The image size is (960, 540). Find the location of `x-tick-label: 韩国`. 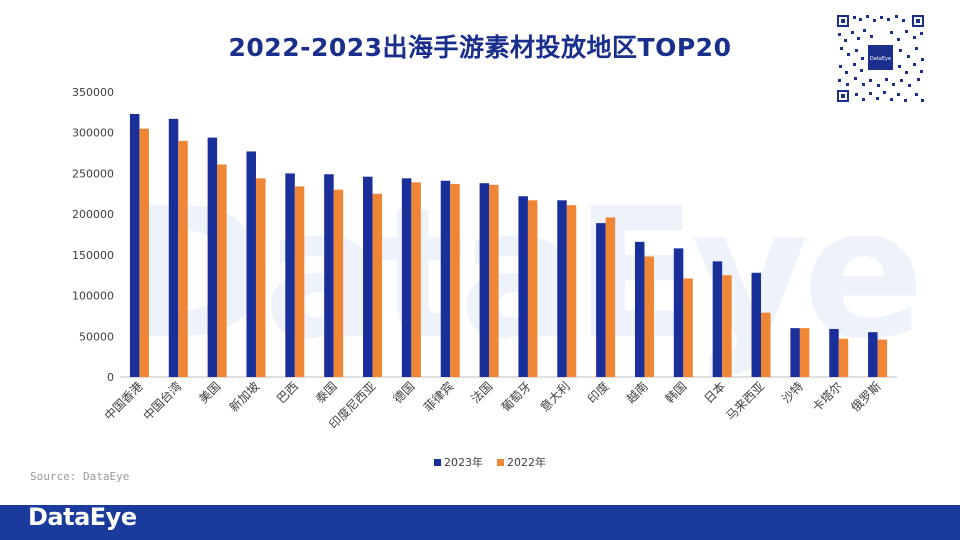

x-tick-label: 韩国 is located at coordinates (676, 393).